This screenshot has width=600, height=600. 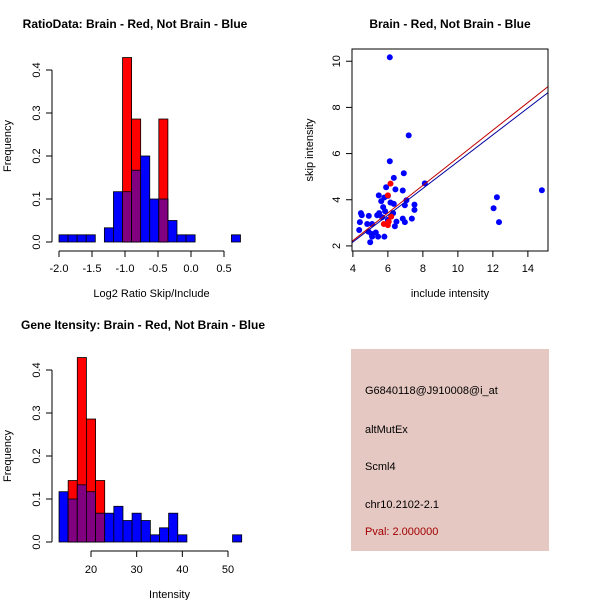 I want to click on x-tick-label: 8, so click(x=423, y=269).